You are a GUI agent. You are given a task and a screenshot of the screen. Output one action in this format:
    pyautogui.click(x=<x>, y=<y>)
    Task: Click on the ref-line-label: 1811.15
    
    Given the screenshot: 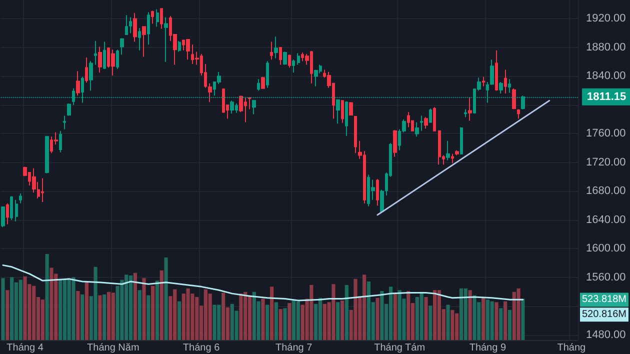 What is the action you would take?
    pyautogui.click(x=606, y=96)
    